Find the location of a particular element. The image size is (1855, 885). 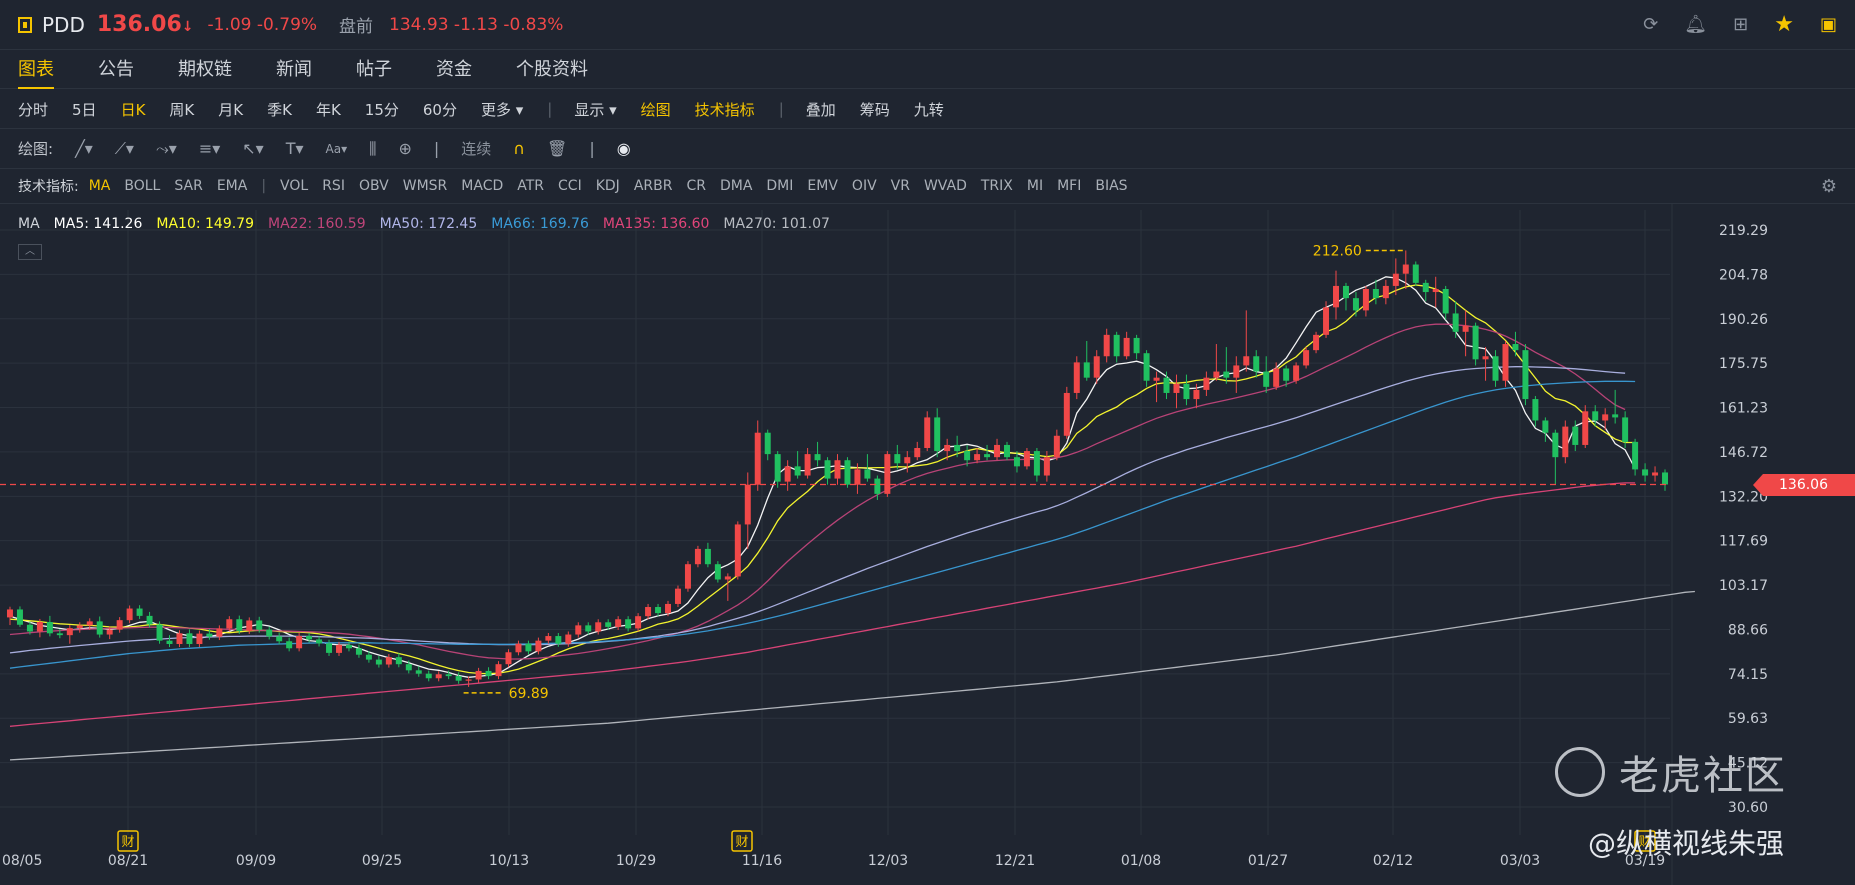

y-tick-label: 219.29 is located at coordinates (1743, 231).